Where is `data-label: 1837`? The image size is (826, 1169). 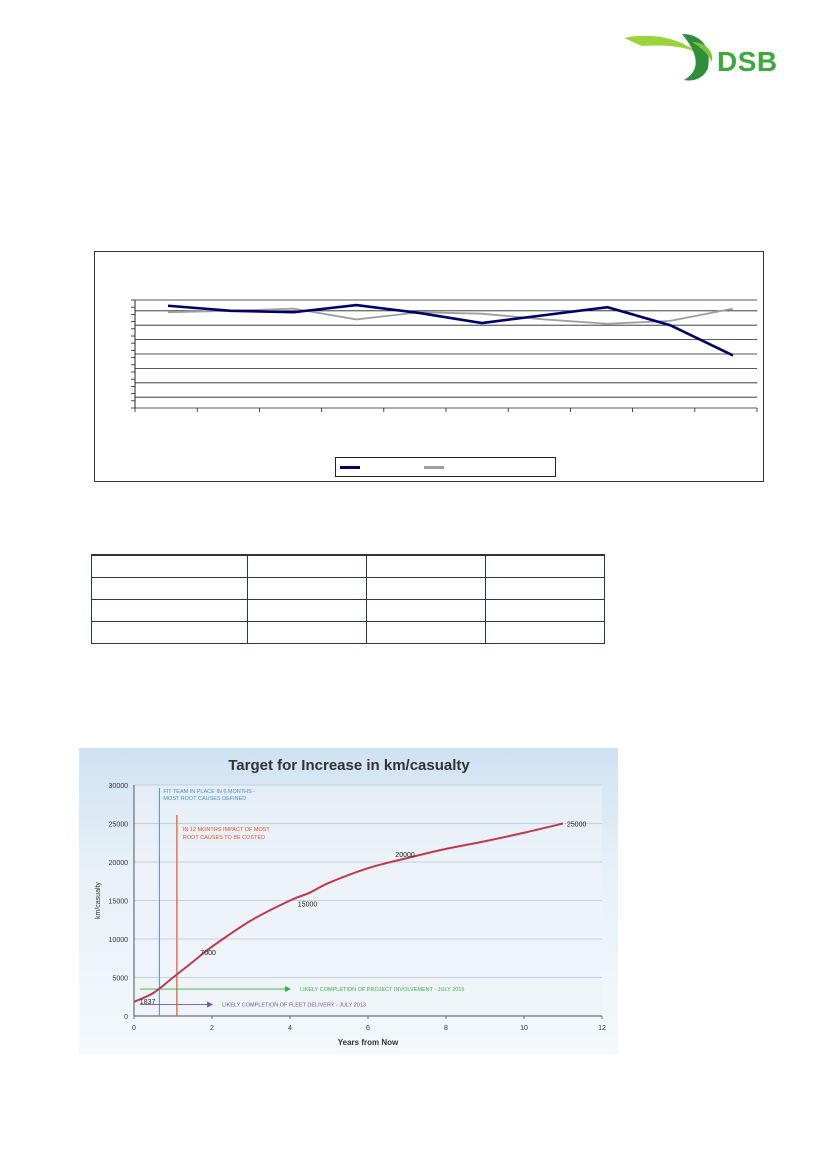
data-label: 1837 is located at coordinates (148, 1002).